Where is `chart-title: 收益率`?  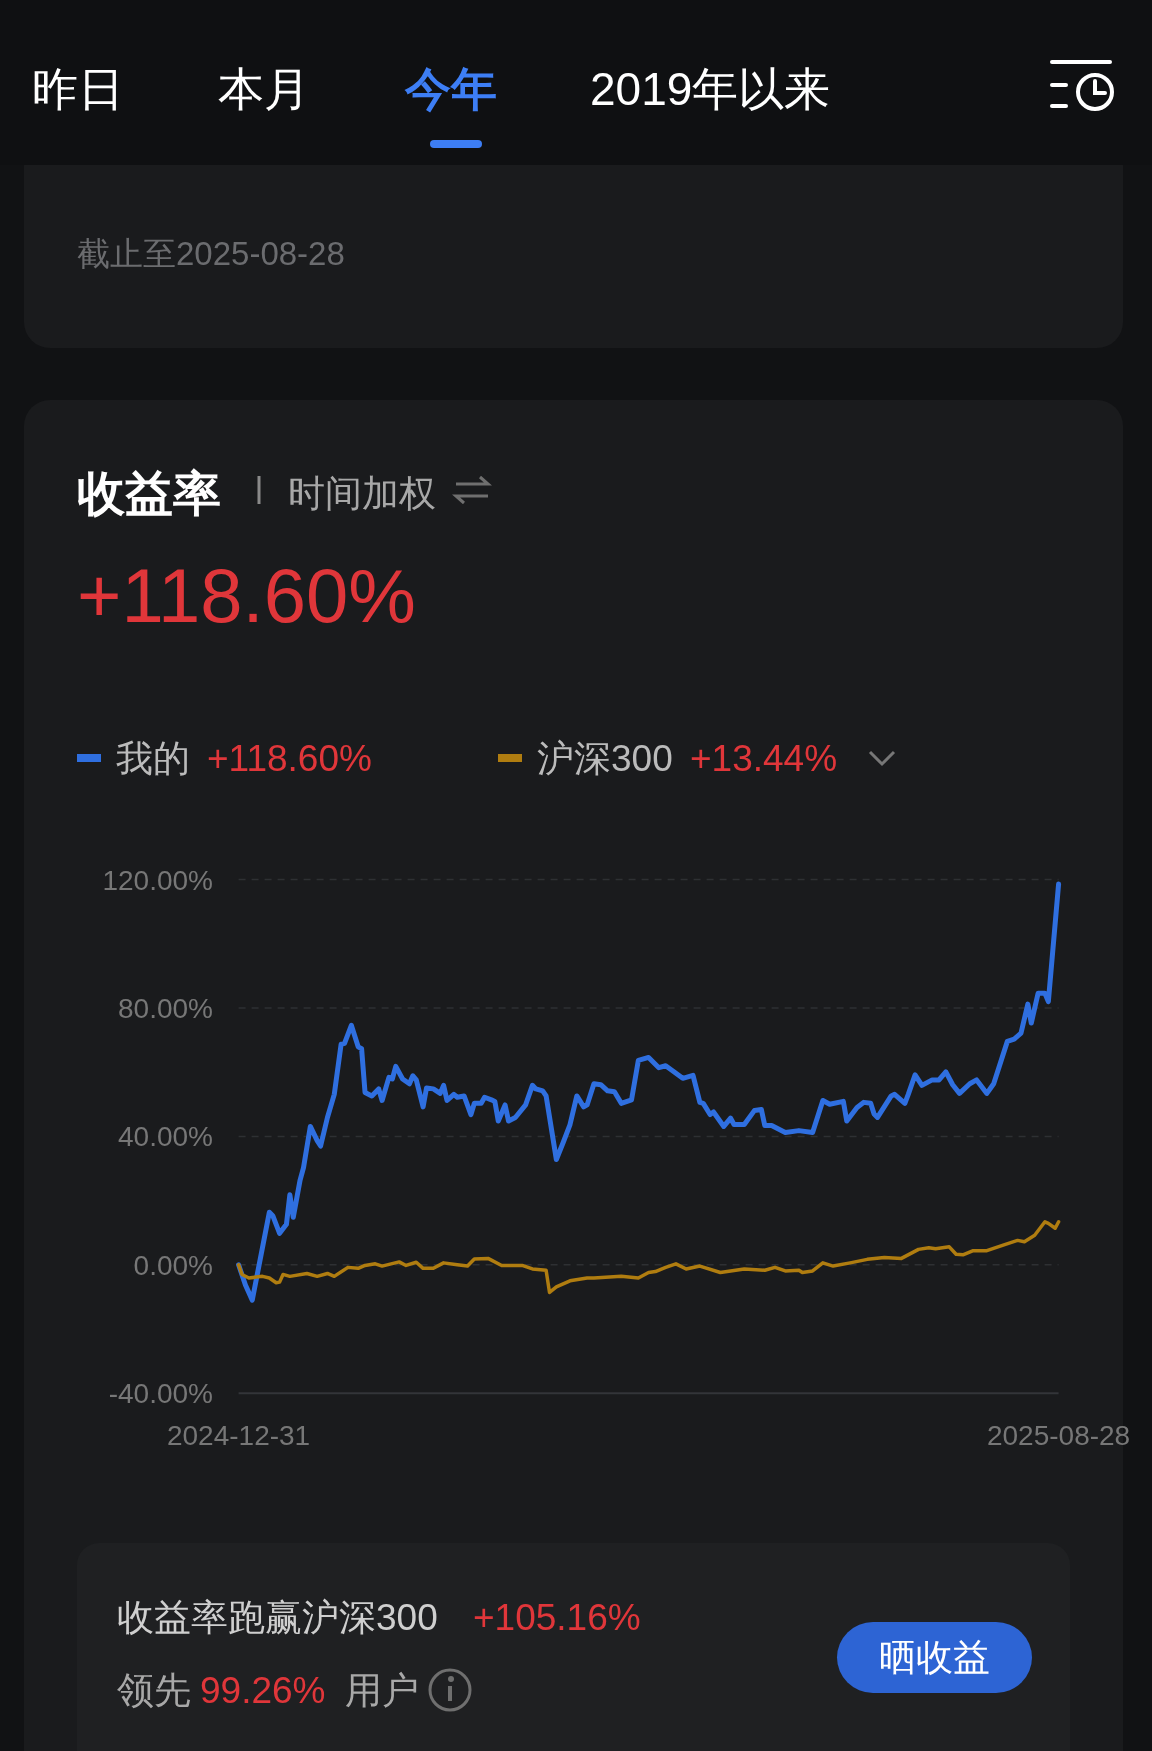
chart-title: 收益率 is located at coordinates (149, 493).